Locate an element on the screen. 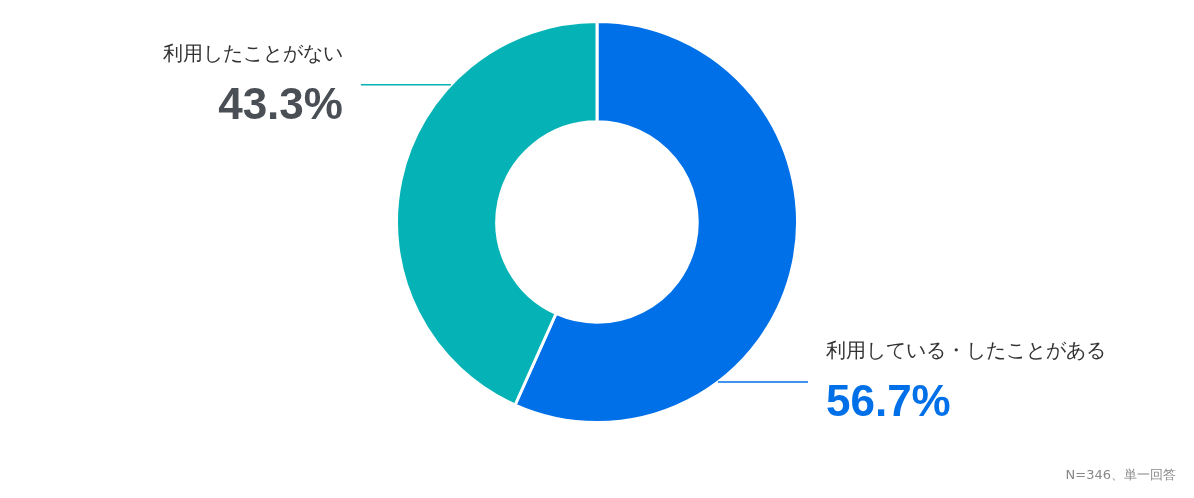 The width and height of the screenshot is (1194, 498). text: N=346、単一回答 is located at coordinates (1120, 475).